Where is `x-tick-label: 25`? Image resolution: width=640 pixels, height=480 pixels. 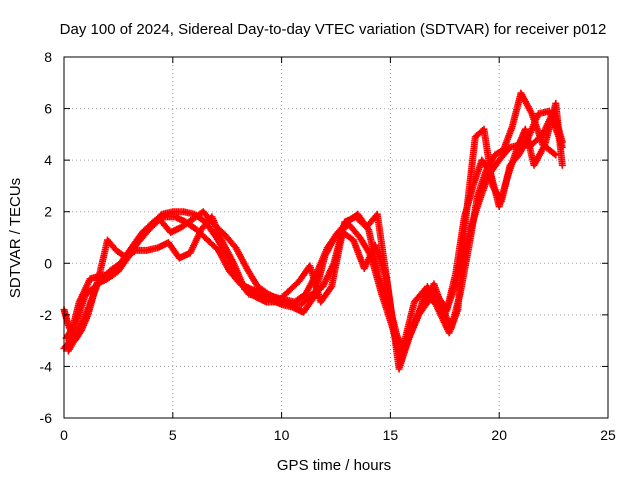
x-tick-label: 25 is located at coordinates (608, 435).